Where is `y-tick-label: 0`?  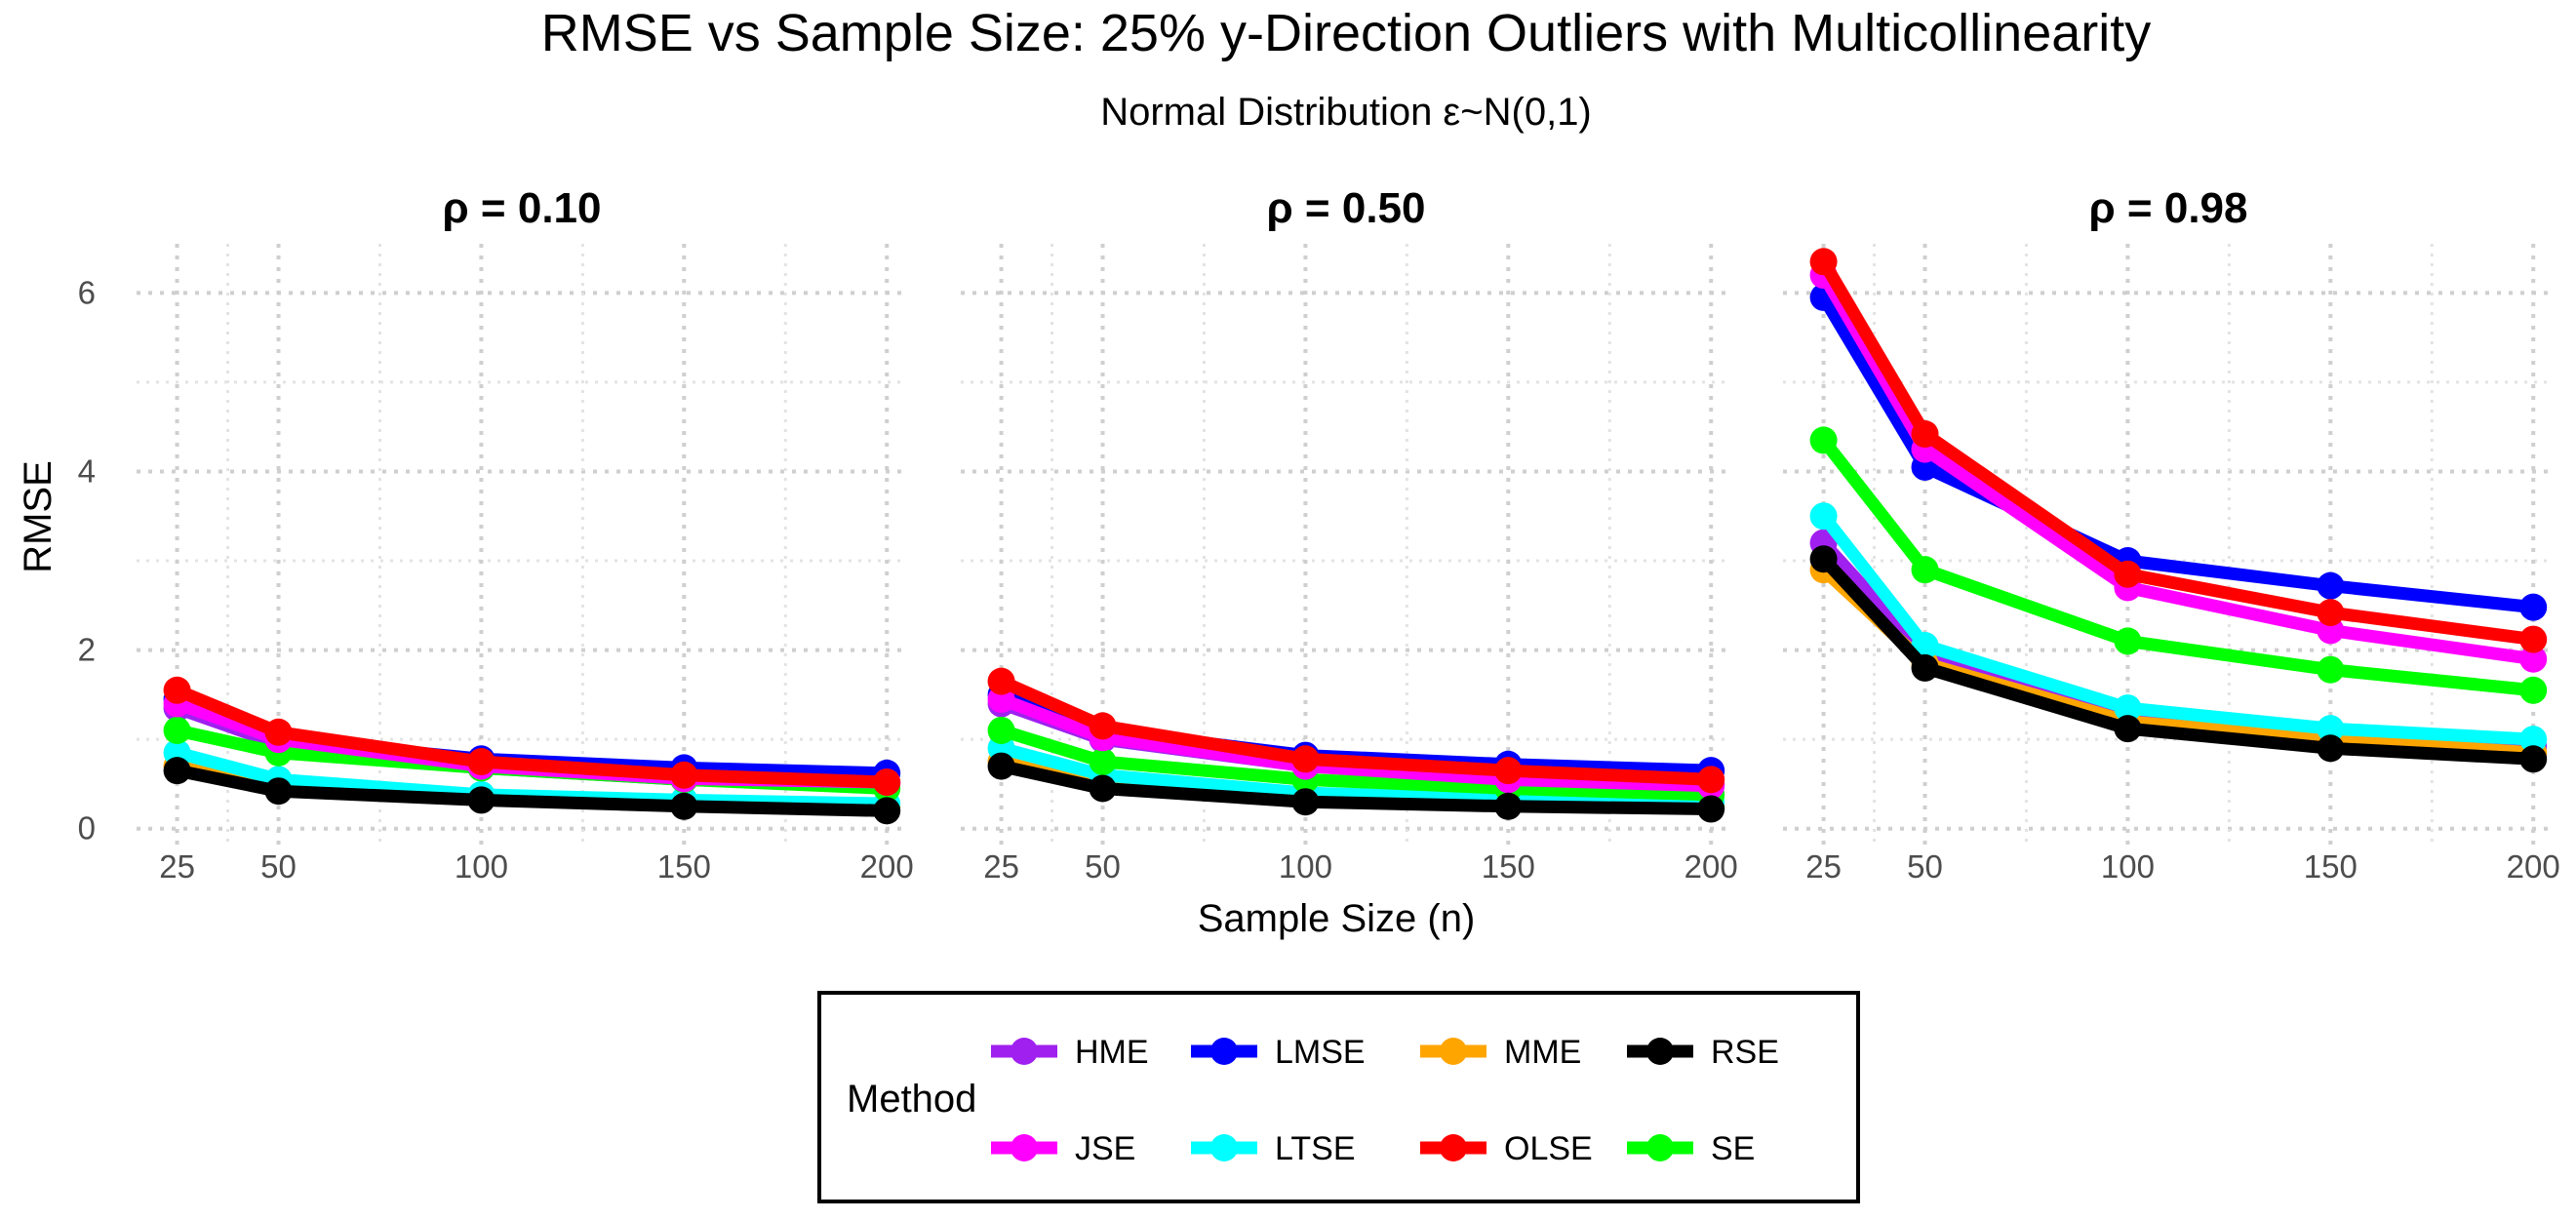 y-tick-label: 0 is located at coordinates (87, 828).